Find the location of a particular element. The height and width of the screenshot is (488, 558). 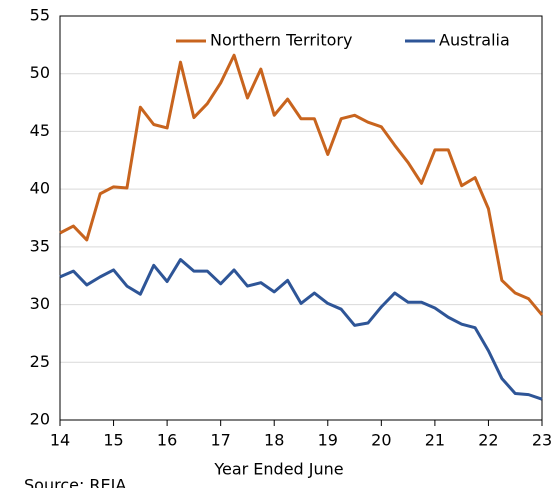

y-tick-label: 50 is located at coordinates (40, 72).